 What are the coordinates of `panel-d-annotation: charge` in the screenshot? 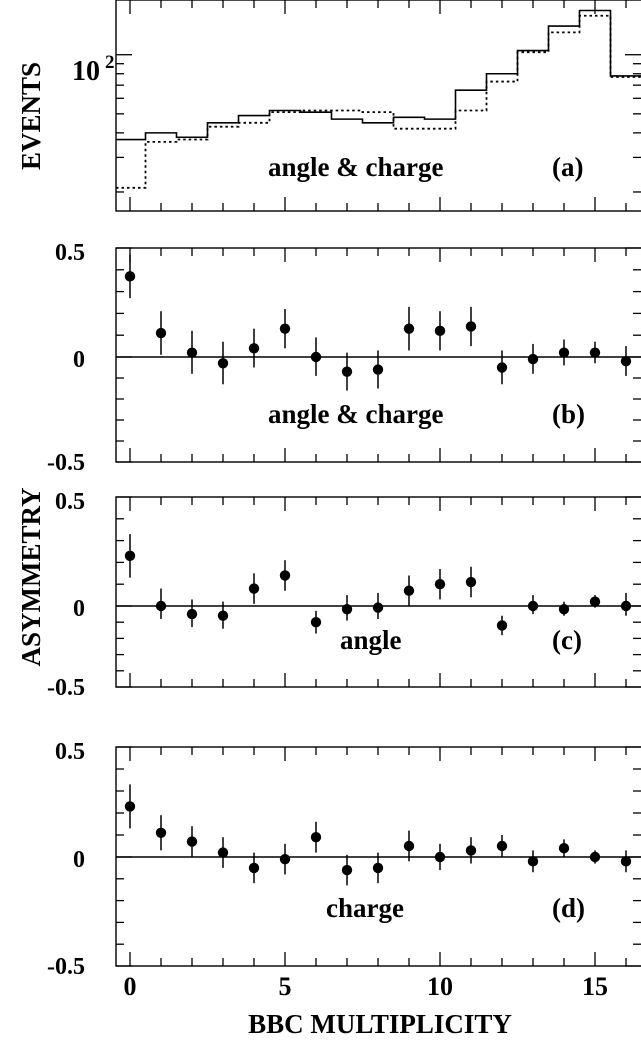 It's located at (365, 908).